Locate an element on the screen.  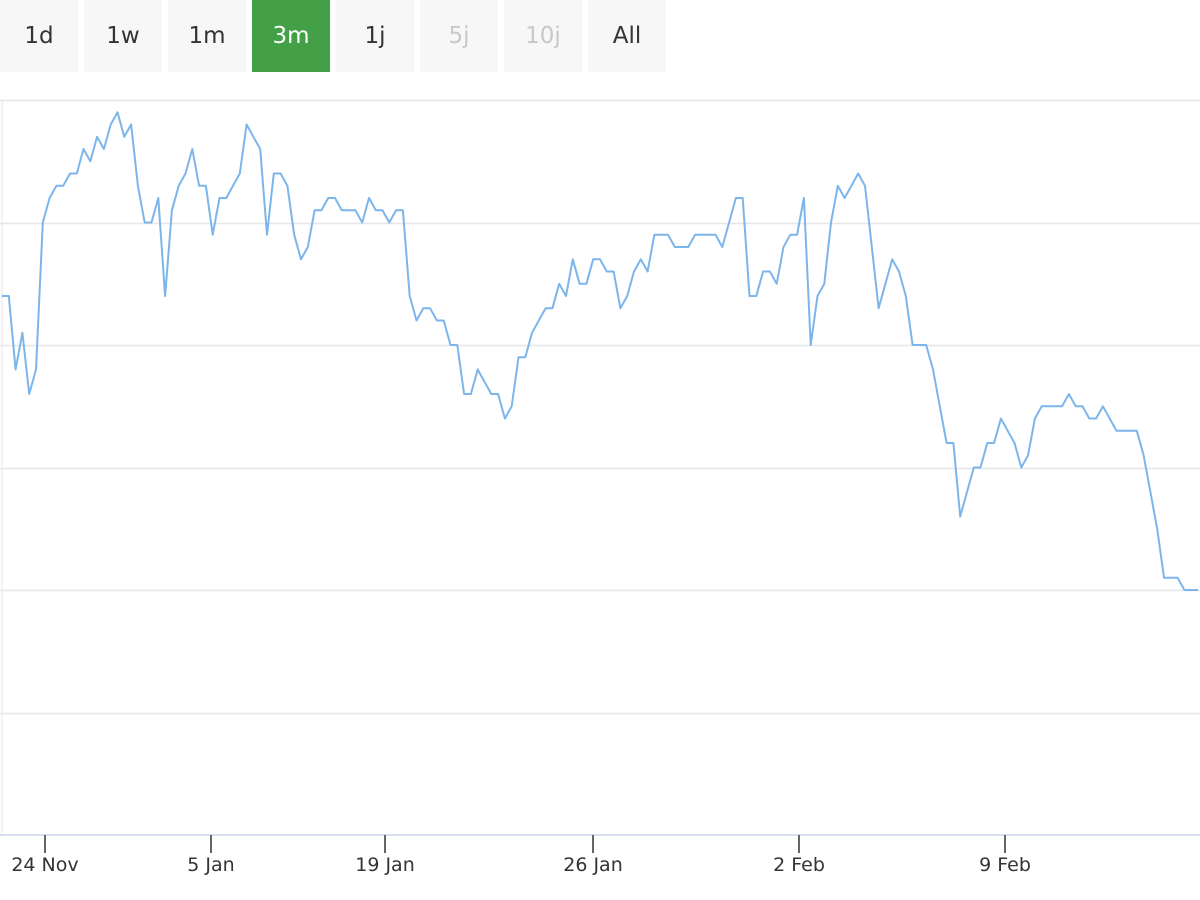
x-tick-label: 5 Jan is located at coordinates (210, 865).